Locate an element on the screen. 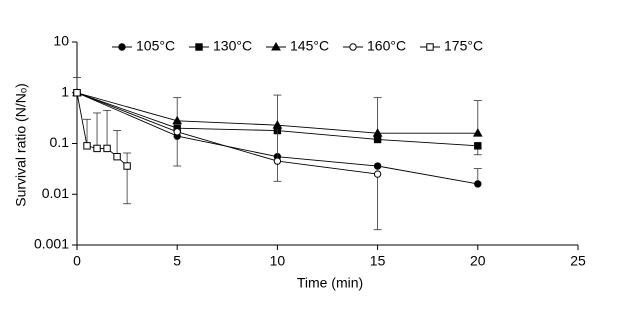 The image size is (632, 310). x-tick-label: 15 is located at coordinates (378, 261).